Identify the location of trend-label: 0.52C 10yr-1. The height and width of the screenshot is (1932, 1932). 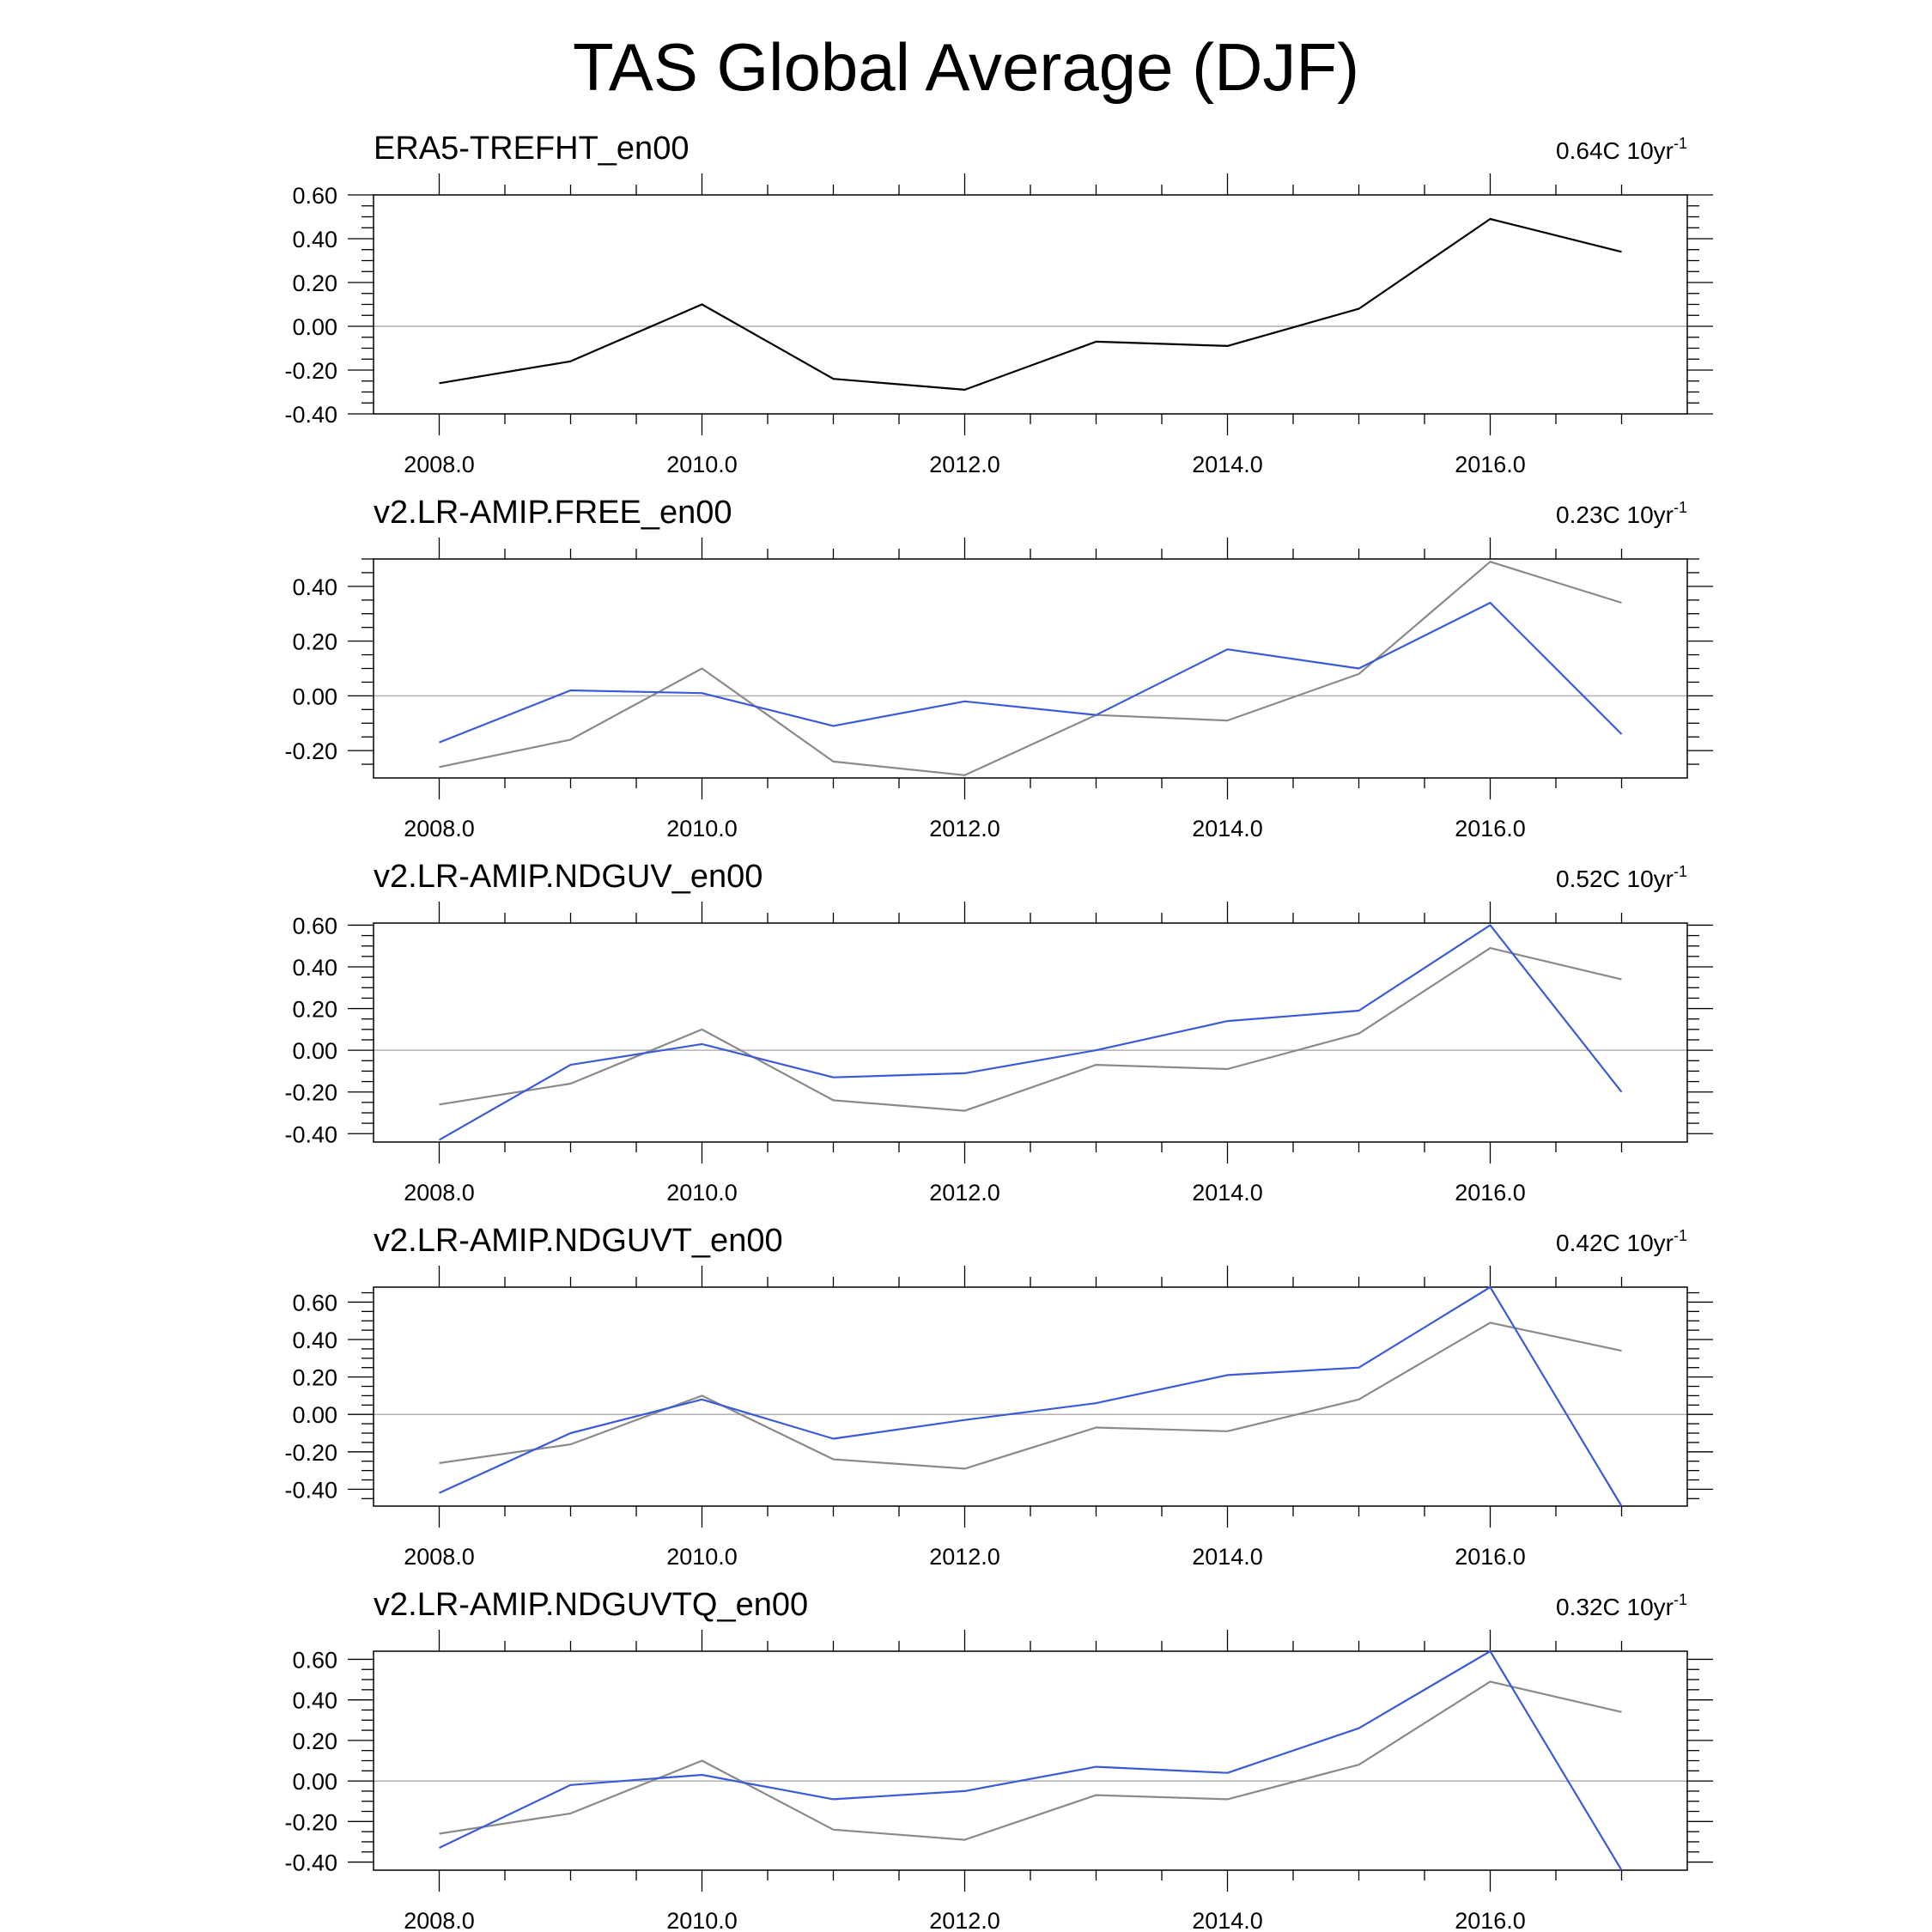
(1621, 878).